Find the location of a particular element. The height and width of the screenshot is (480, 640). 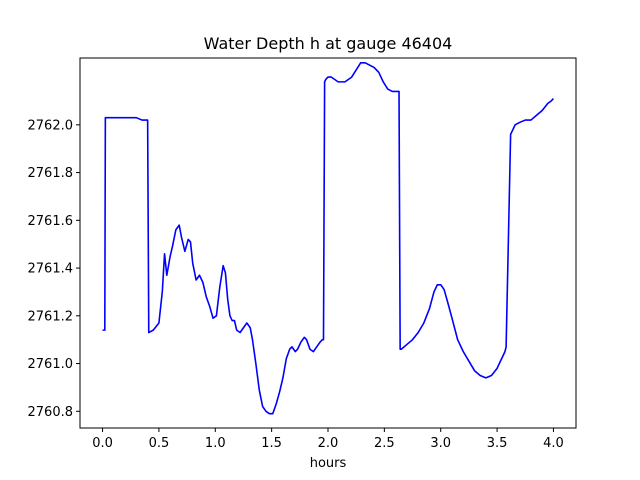

x-tick-label: 0.0 is located at coordinates (102, 443).